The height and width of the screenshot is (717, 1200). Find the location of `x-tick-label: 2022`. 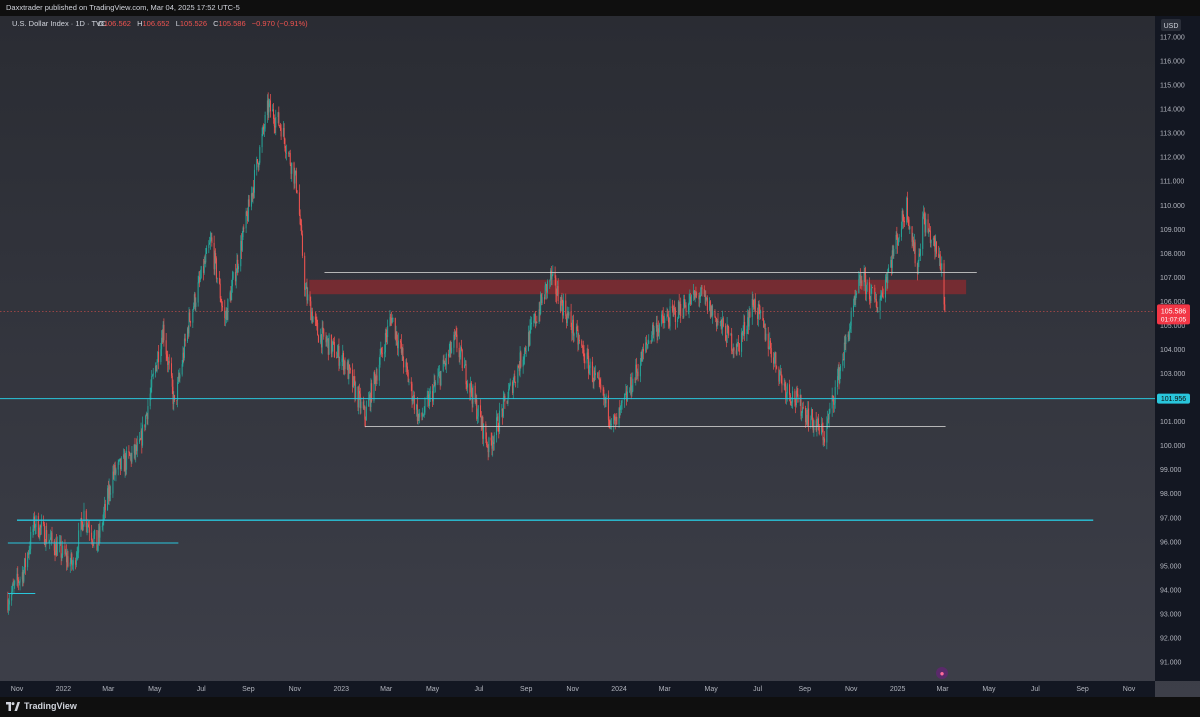

x-tick-label: 2022 is located at coordinates (64, 689).